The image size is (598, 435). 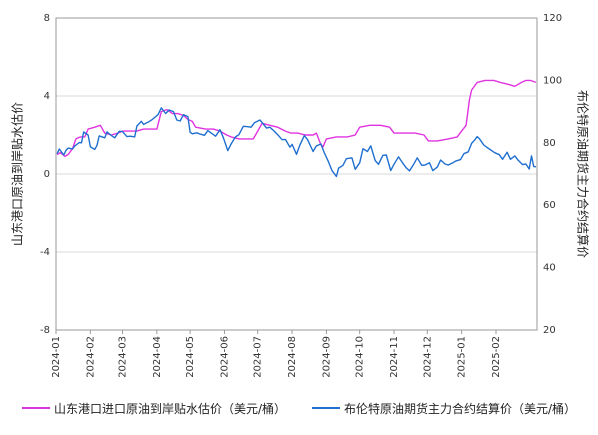 What do you see at coordinates (549, 143) in the screenshot?
I see `right-tick-label: 80` at bounding box center [549, 143].